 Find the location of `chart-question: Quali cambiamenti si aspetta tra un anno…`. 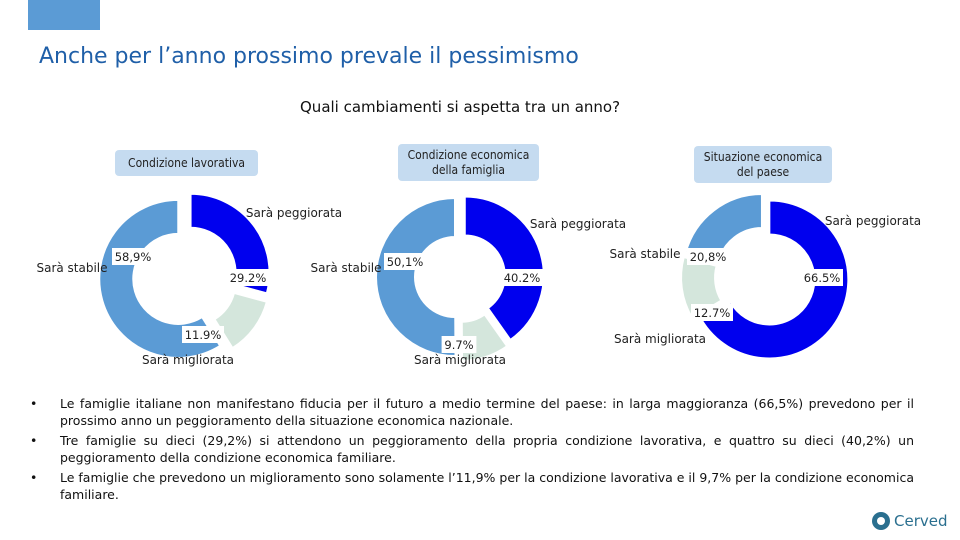

chart-question: Quali cambiamenti si aspetta tra un anno… is located at coordinates (460, 107).